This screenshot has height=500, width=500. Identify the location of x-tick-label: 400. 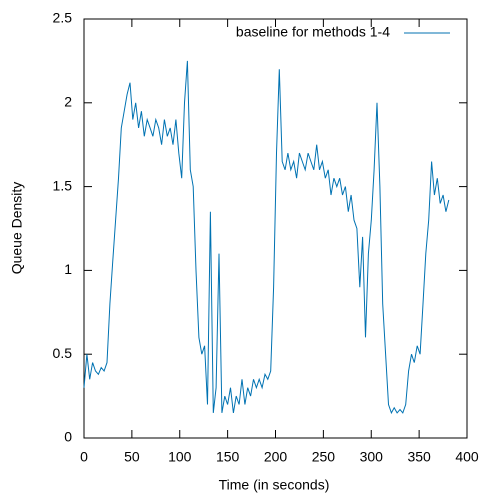
(467, 457).